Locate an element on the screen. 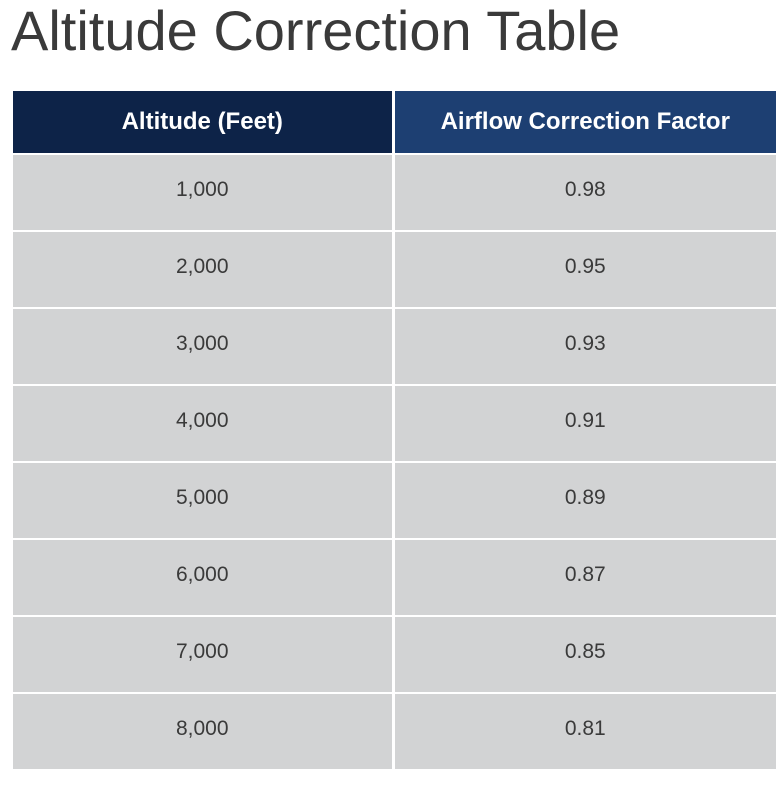  cell-altitude: 8,000 is located at coordinates (204, 732).